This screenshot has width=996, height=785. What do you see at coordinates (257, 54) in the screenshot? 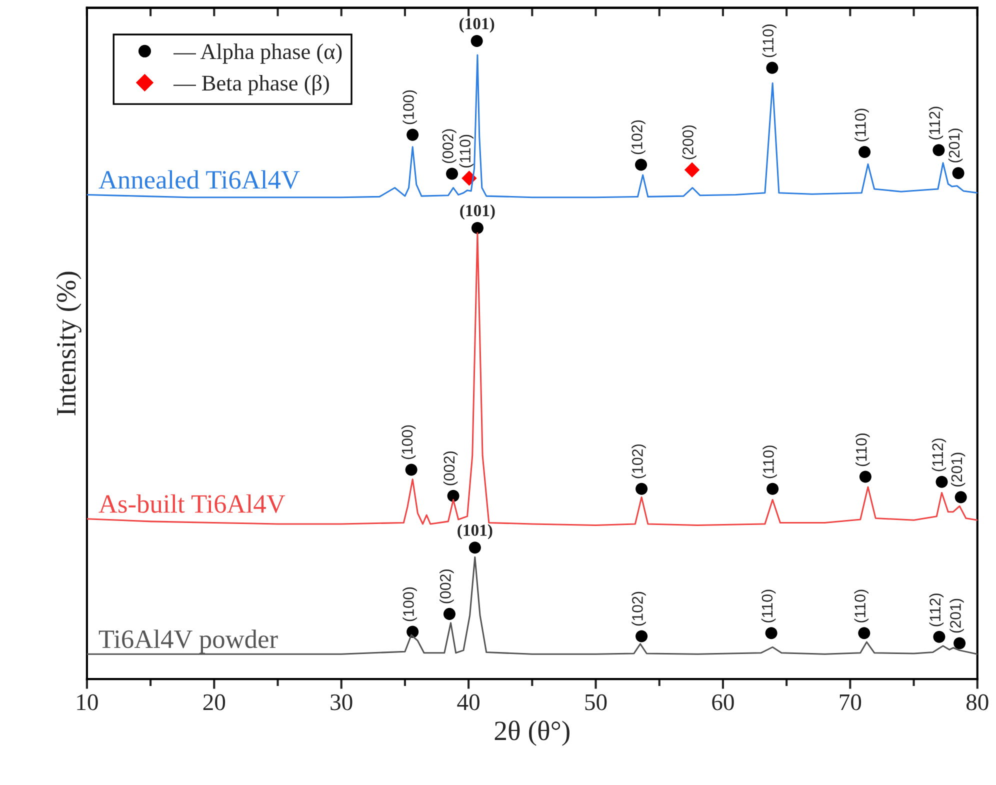
I see `legend-label: — Alpha phase (α)` at bounding box center [257, 54].